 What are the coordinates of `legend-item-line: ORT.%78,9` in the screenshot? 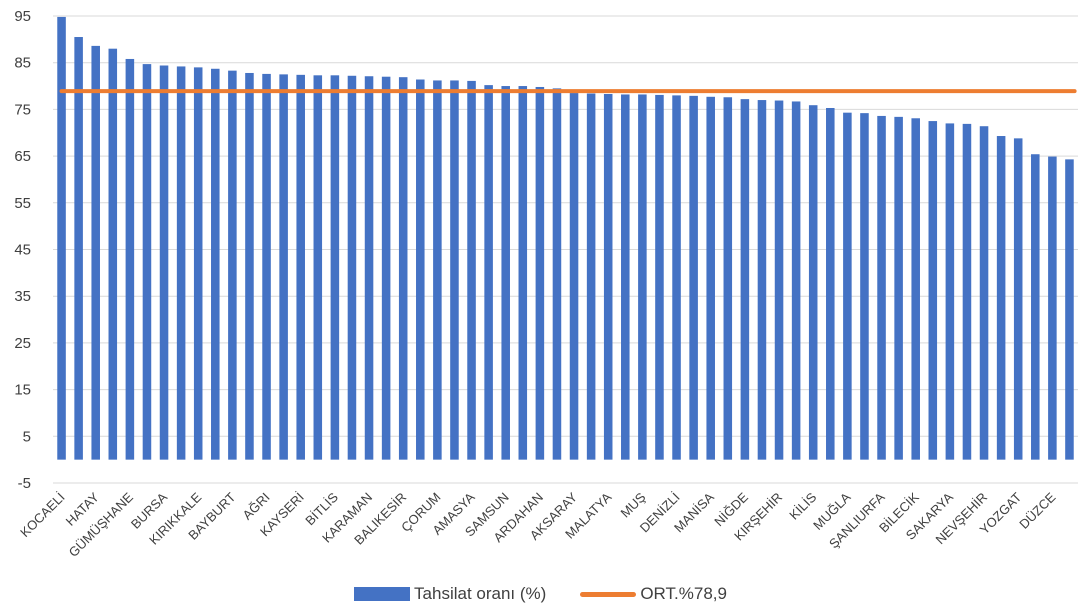 It's located at (653, 594).